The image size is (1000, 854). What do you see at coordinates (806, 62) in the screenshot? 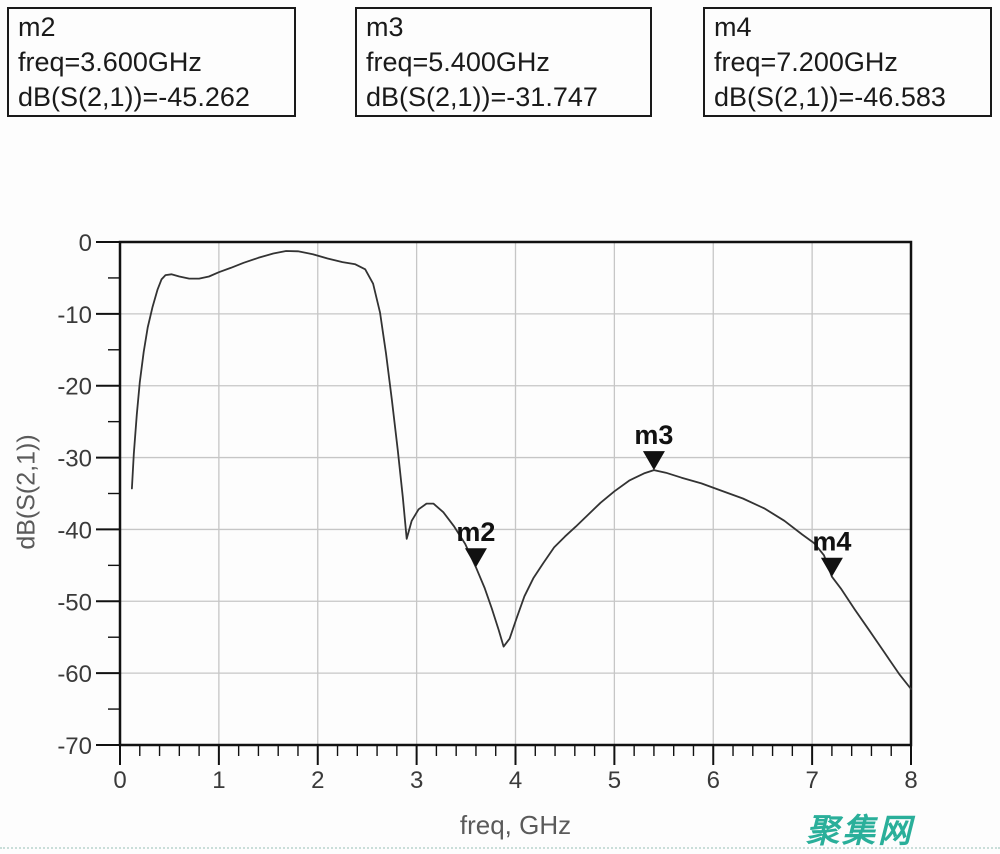
I see `marker-freq: freq=7.200GHz` at bounding box center [806, 62].